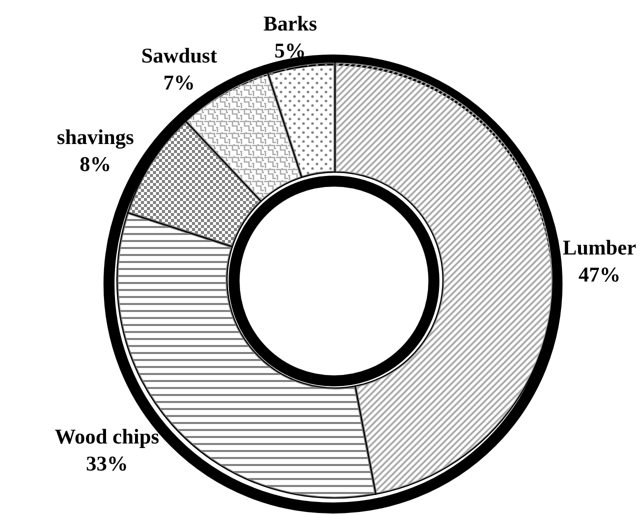 This screenshot has width=644, height=514. Describe the element at coordinates (179, 55) in the screenshot. I see `slice-label: Sawdust` at that location.